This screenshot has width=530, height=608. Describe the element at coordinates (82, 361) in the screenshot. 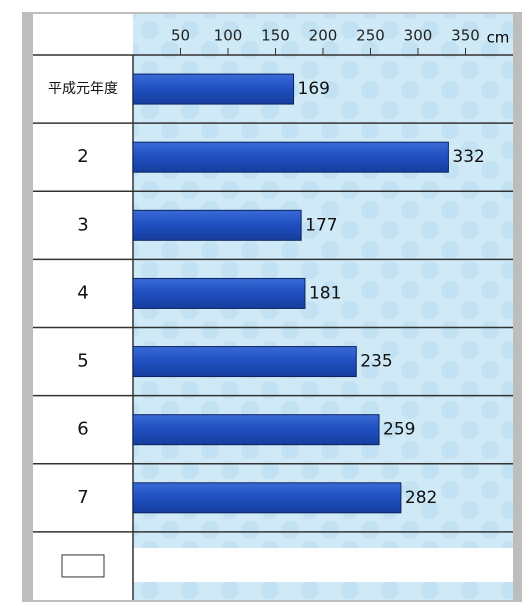

I see `category-label: 5` at that location.